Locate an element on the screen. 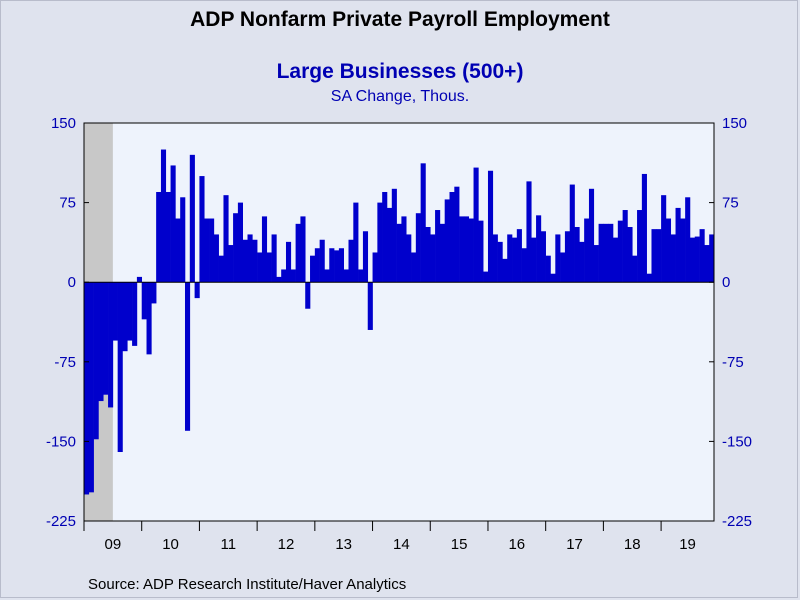 Image resolution: width=800 pixels, height=600 pixels. x-tick-label: 17 is located at coordinates (574, 544).